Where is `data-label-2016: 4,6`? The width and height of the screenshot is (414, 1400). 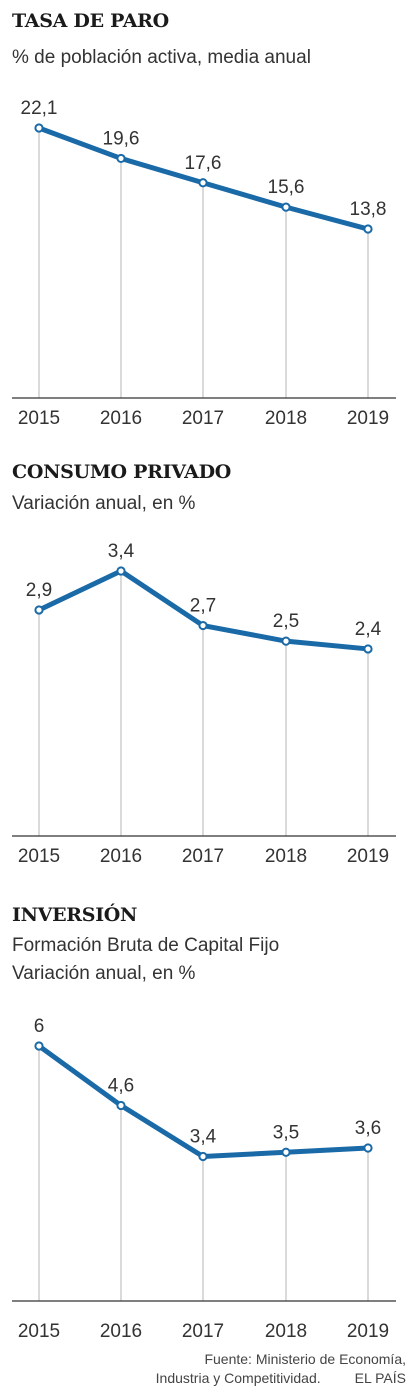
data-label-2016: 4,6 is located at coordinates (121, 1086).